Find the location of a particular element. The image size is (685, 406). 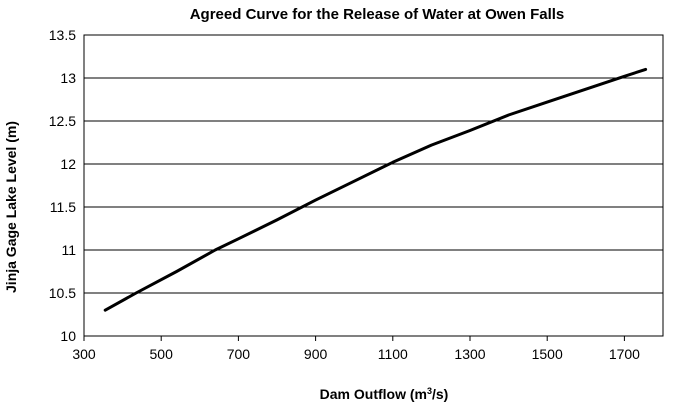

x-tick-label: 1300 is located at coordinates (469, 354).